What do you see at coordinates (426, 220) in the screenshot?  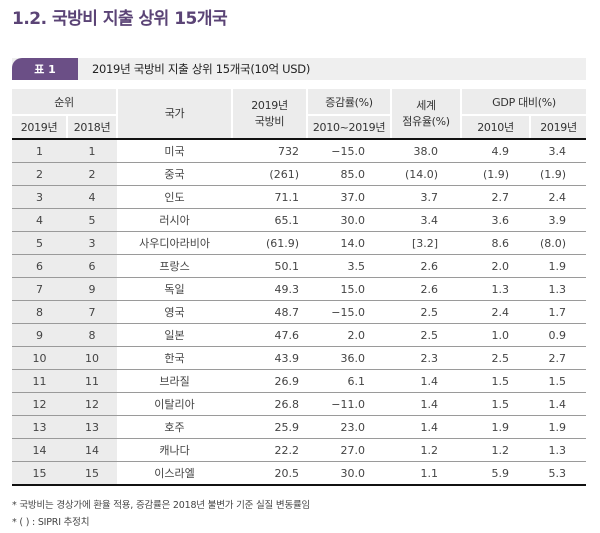 I see `world-share-cell: 3.4` at bounding box center [426, 220].